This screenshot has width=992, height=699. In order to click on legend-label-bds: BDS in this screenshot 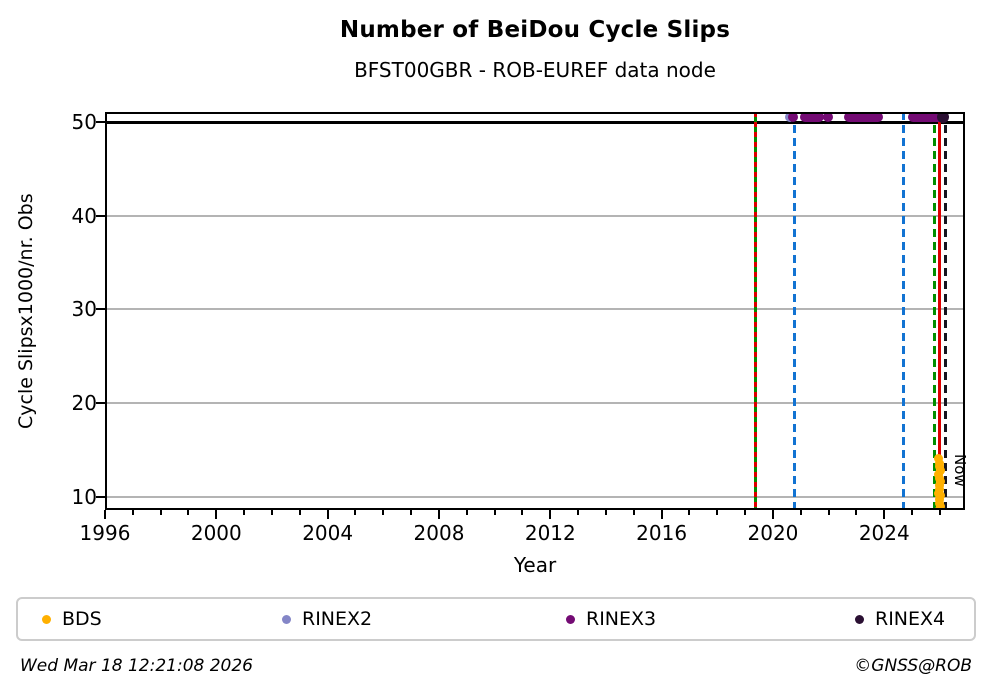, I will do `click(82, 619)`.